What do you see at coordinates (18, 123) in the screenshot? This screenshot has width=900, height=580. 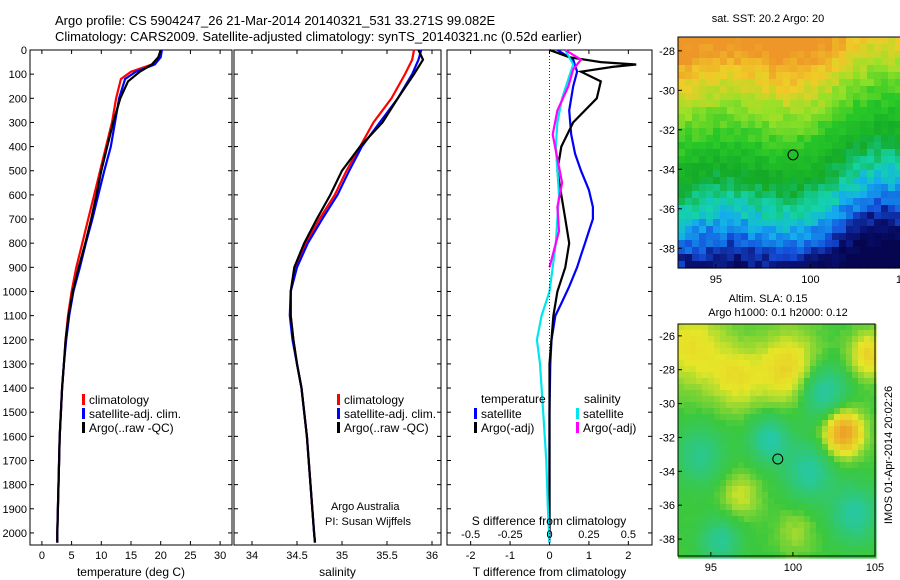 I see `y-tick-label: 300` at bounding box center [18, 123].